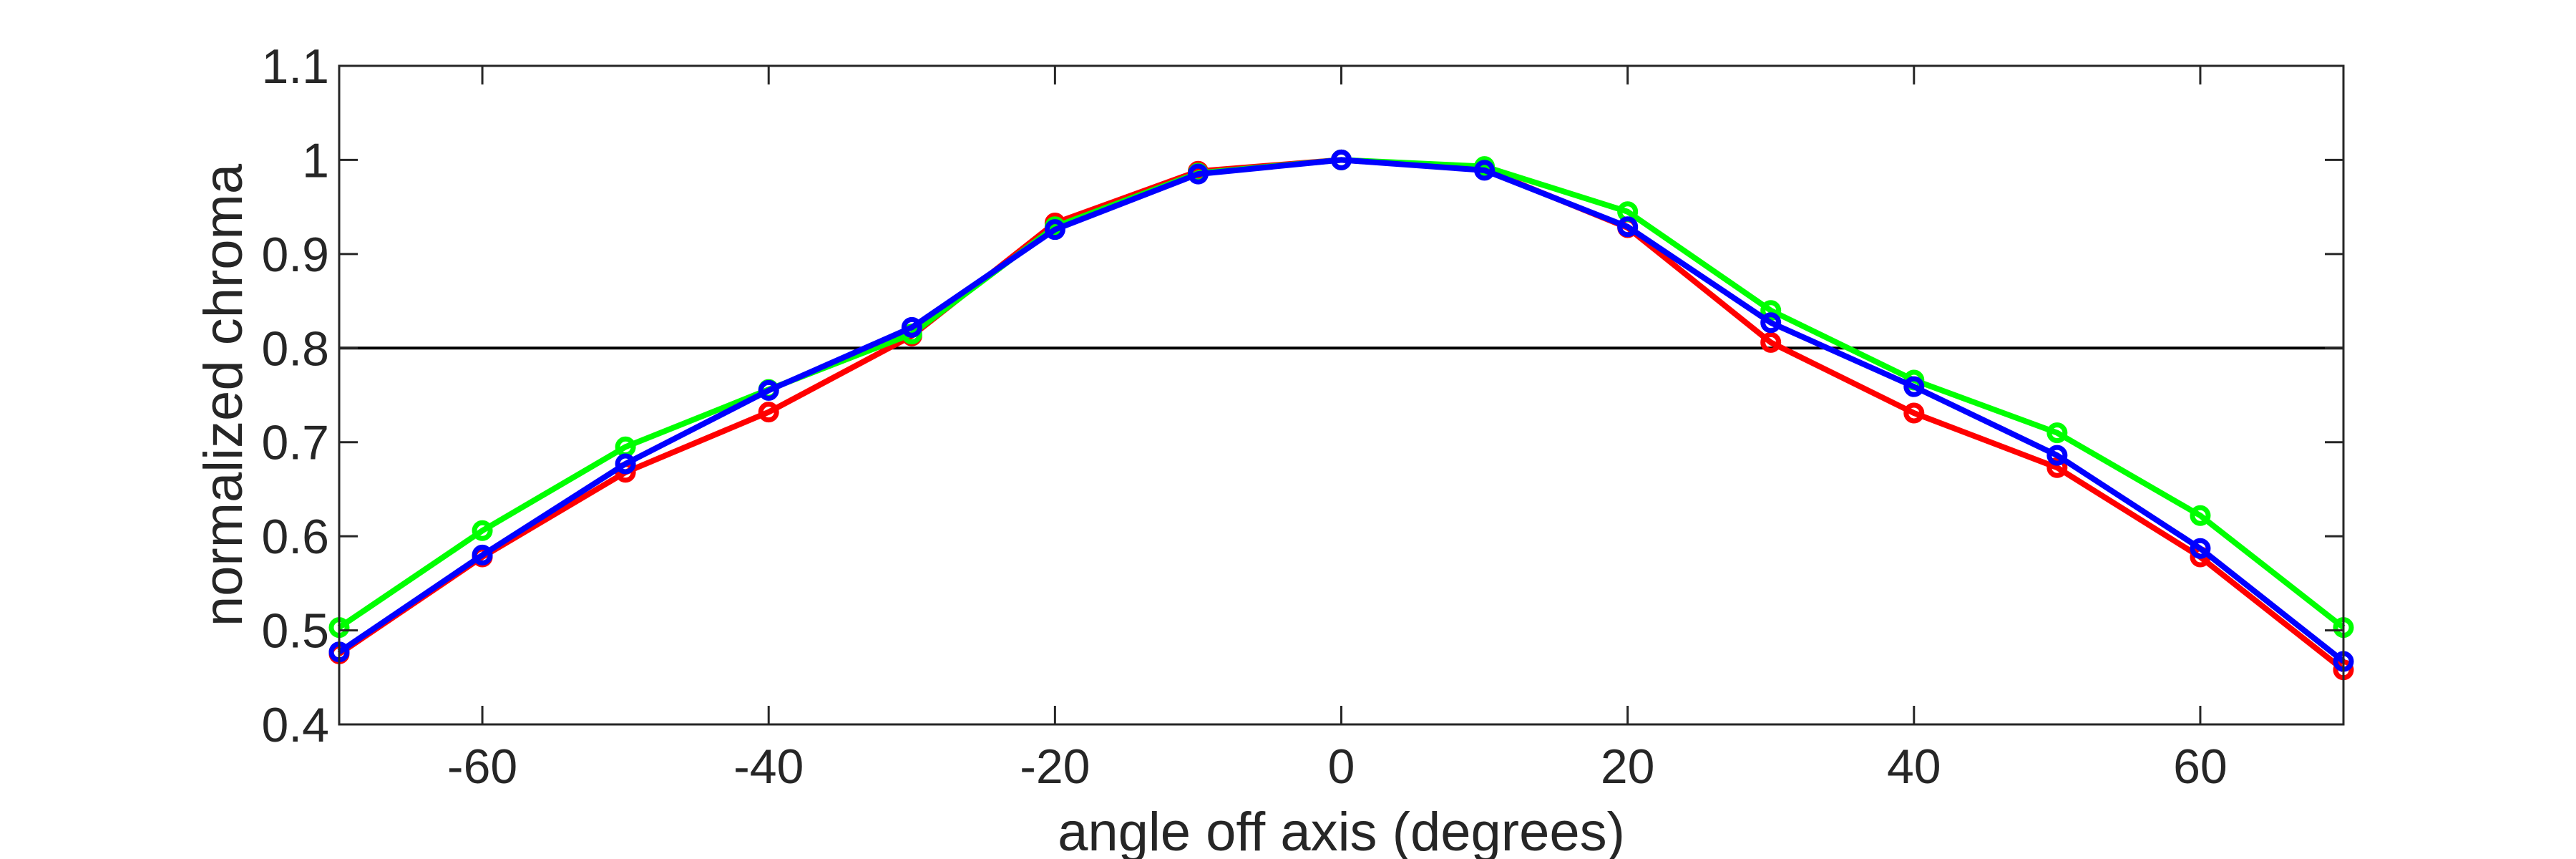 This screenshot has width=2576, height=859. Describe the element at coordinates (295, 255) in the screenshot. I see `y-tick-label: 0.9` at that location.